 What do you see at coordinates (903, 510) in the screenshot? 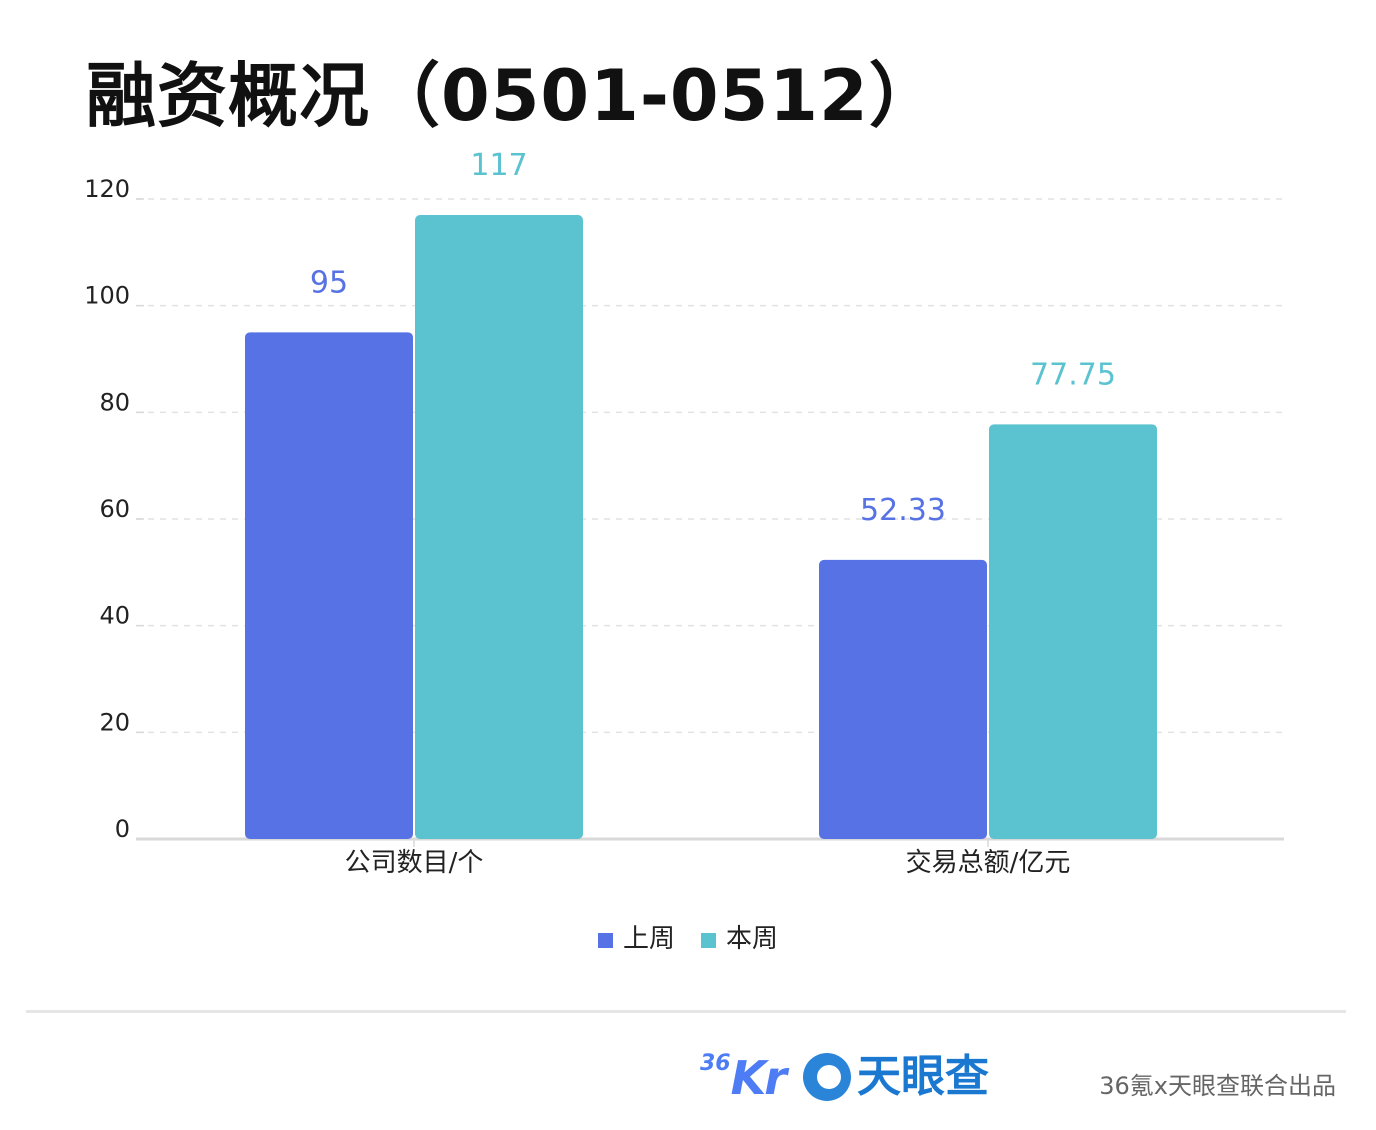
I see `bar-value-label: 52.33` at bounding box center [903, 510].